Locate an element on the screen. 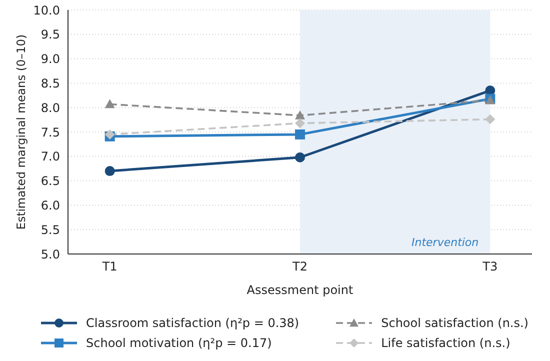 The height and width of the screenshot is (361, 550). y-tick-label: 8.5 is located at coordinates (50, 83).